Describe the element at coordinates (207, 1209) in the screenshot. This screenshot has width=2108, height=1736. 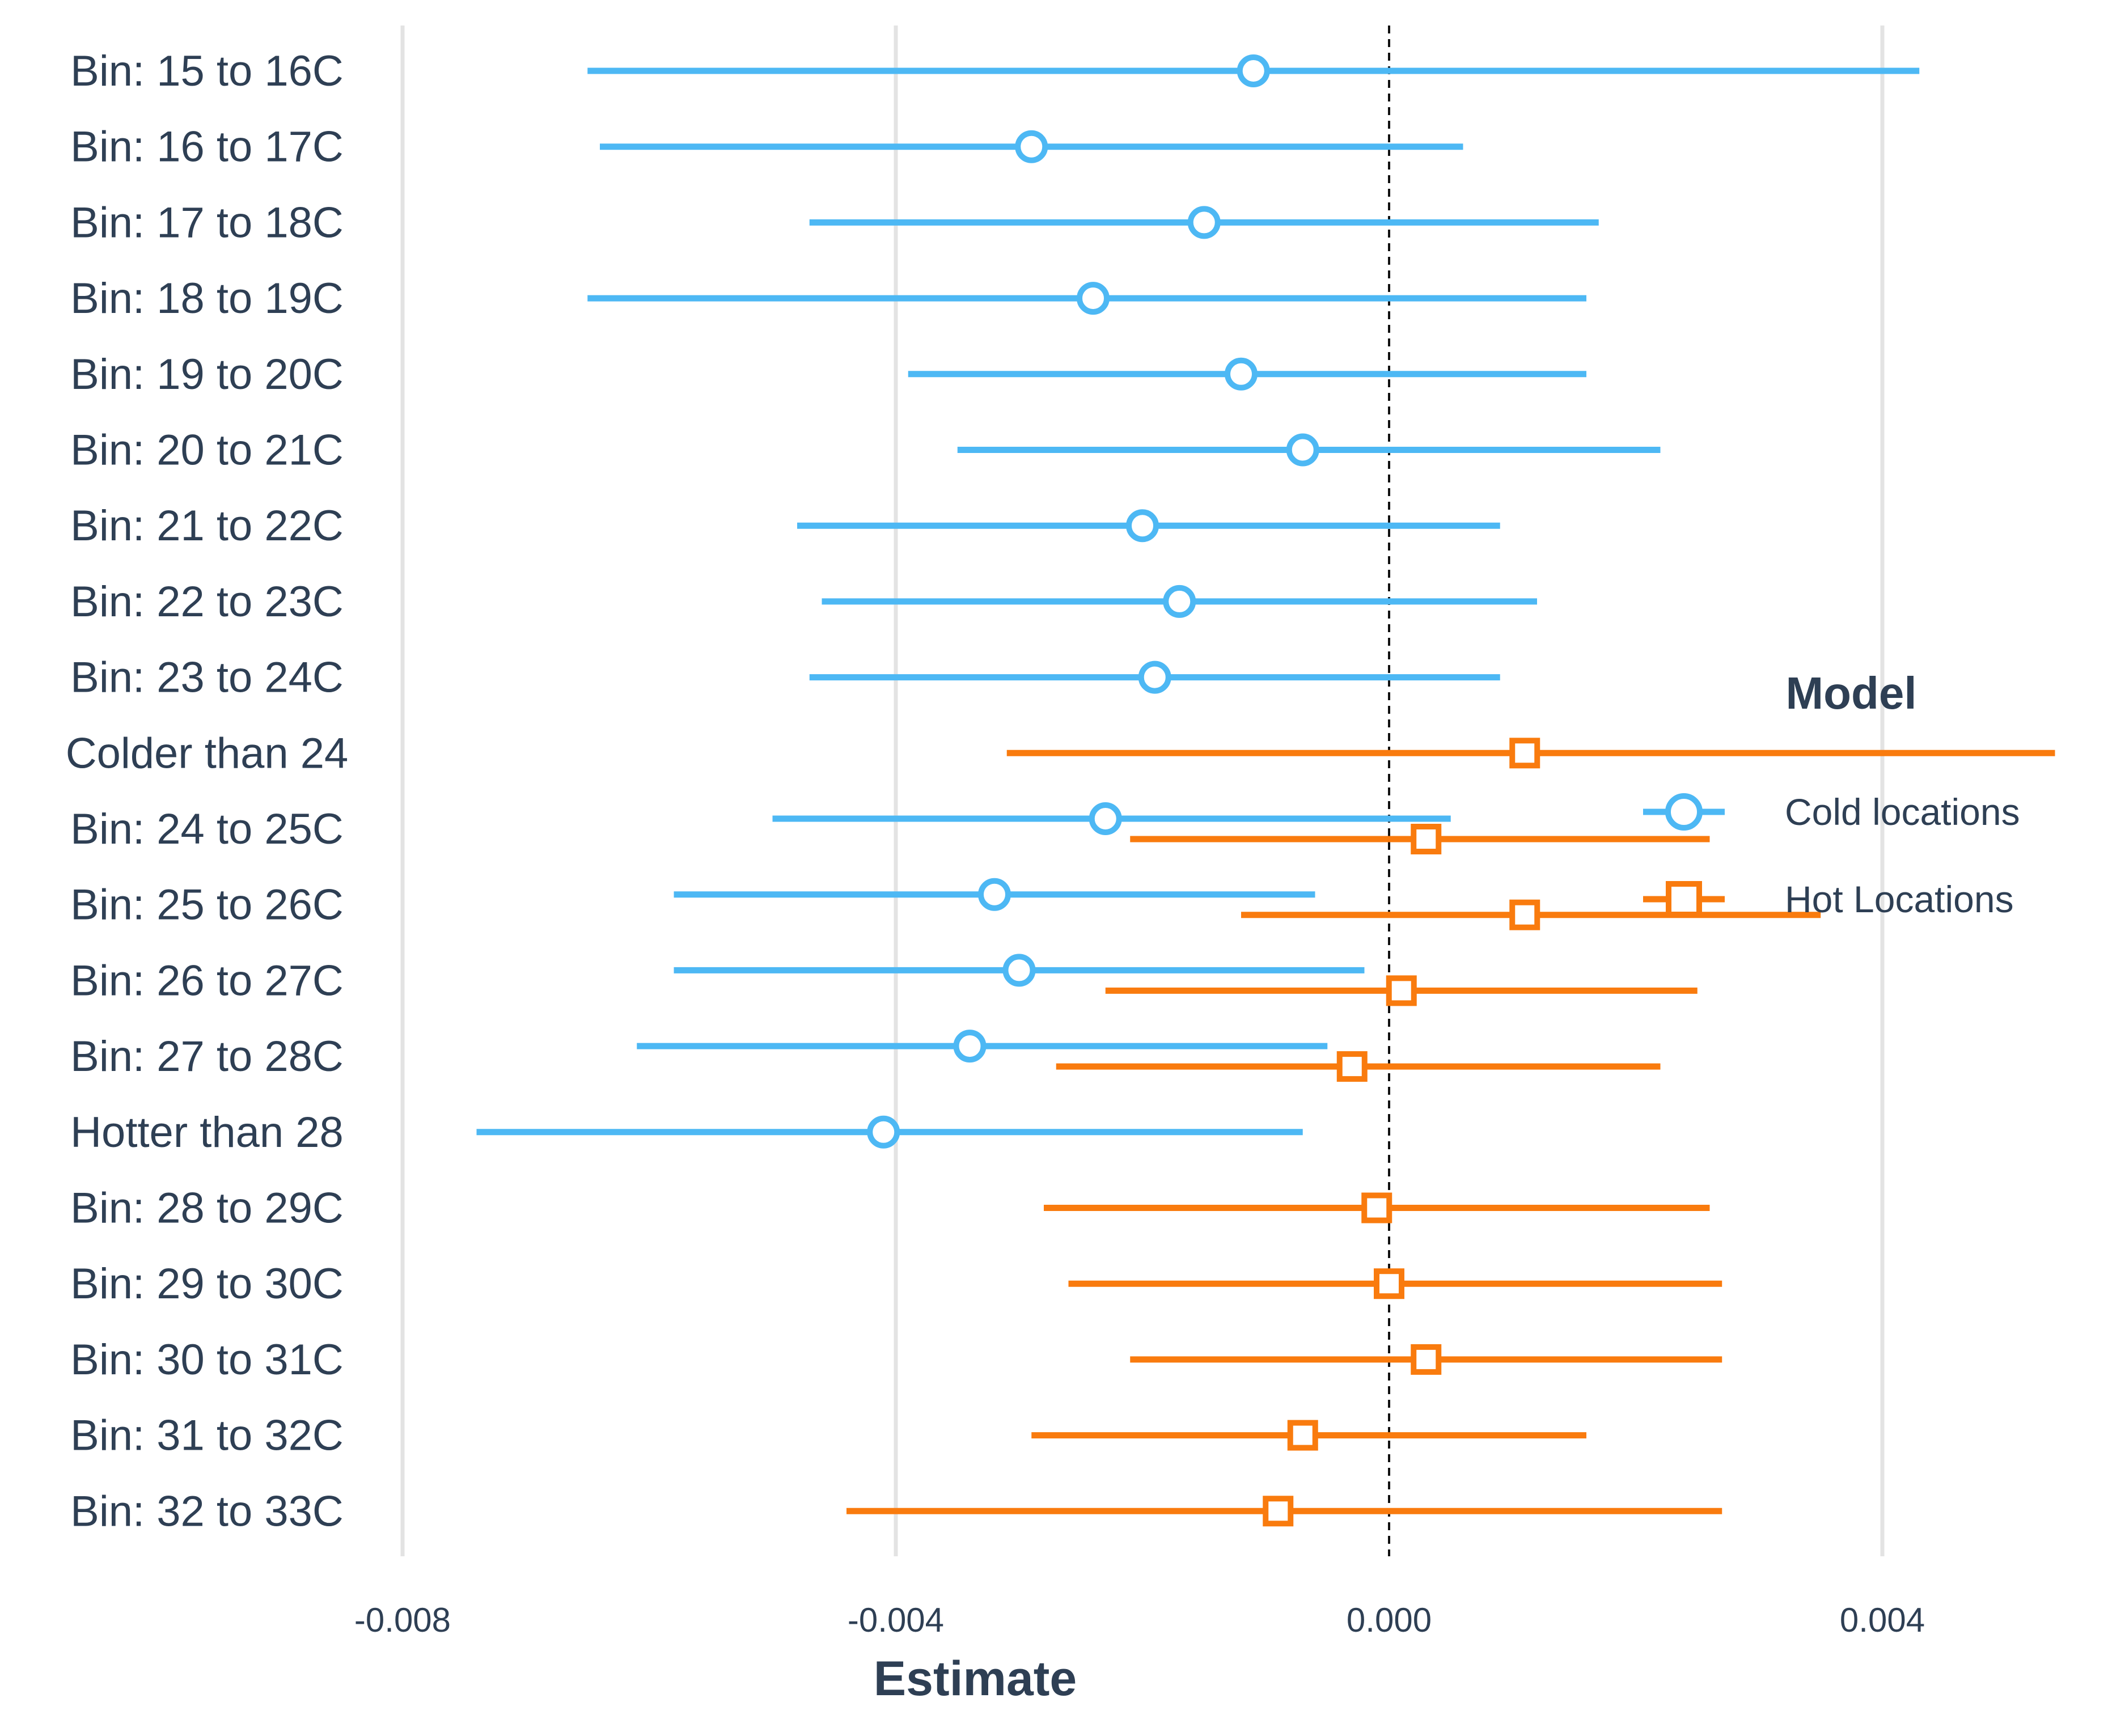
I see `y-tick-label: Bin: 28 to 29C` at that location.